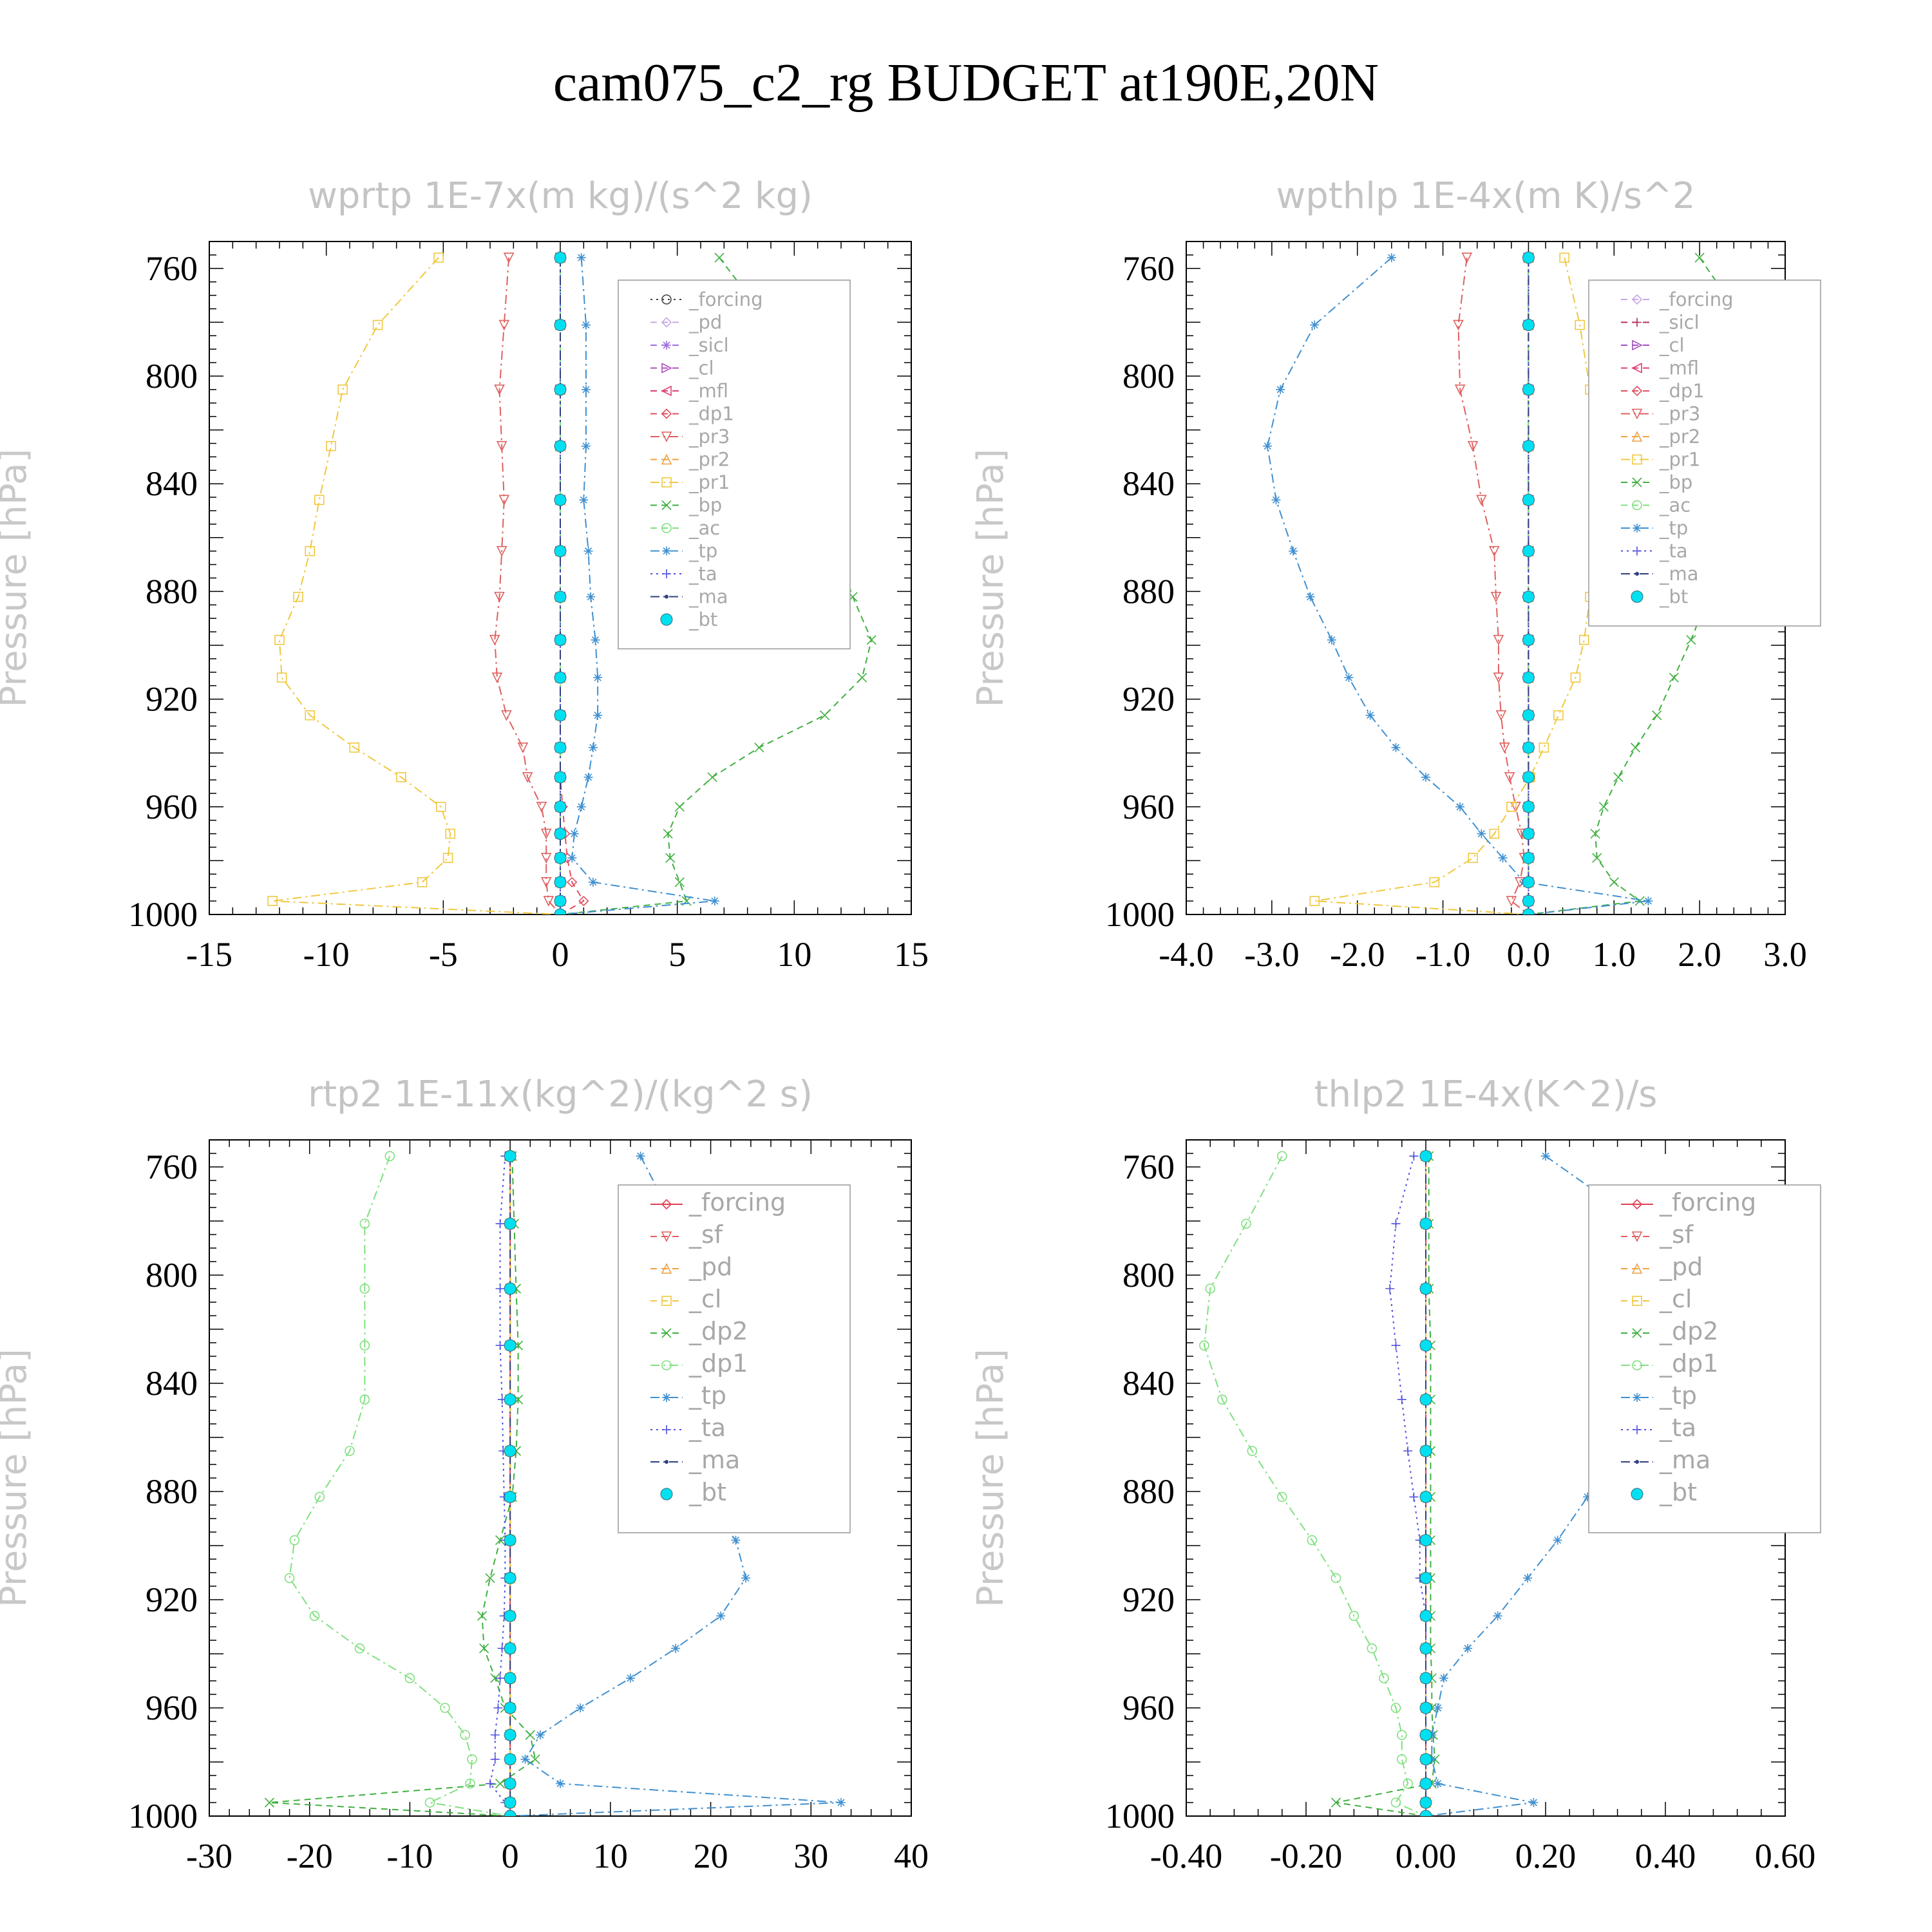 The image size is (1932, 1932). What do you see at coordinates (966, 83) in the screenshot?
I see `page-title: cam075_c2_rg BUDGET at190E,20N` at bounding box center [966, 83].